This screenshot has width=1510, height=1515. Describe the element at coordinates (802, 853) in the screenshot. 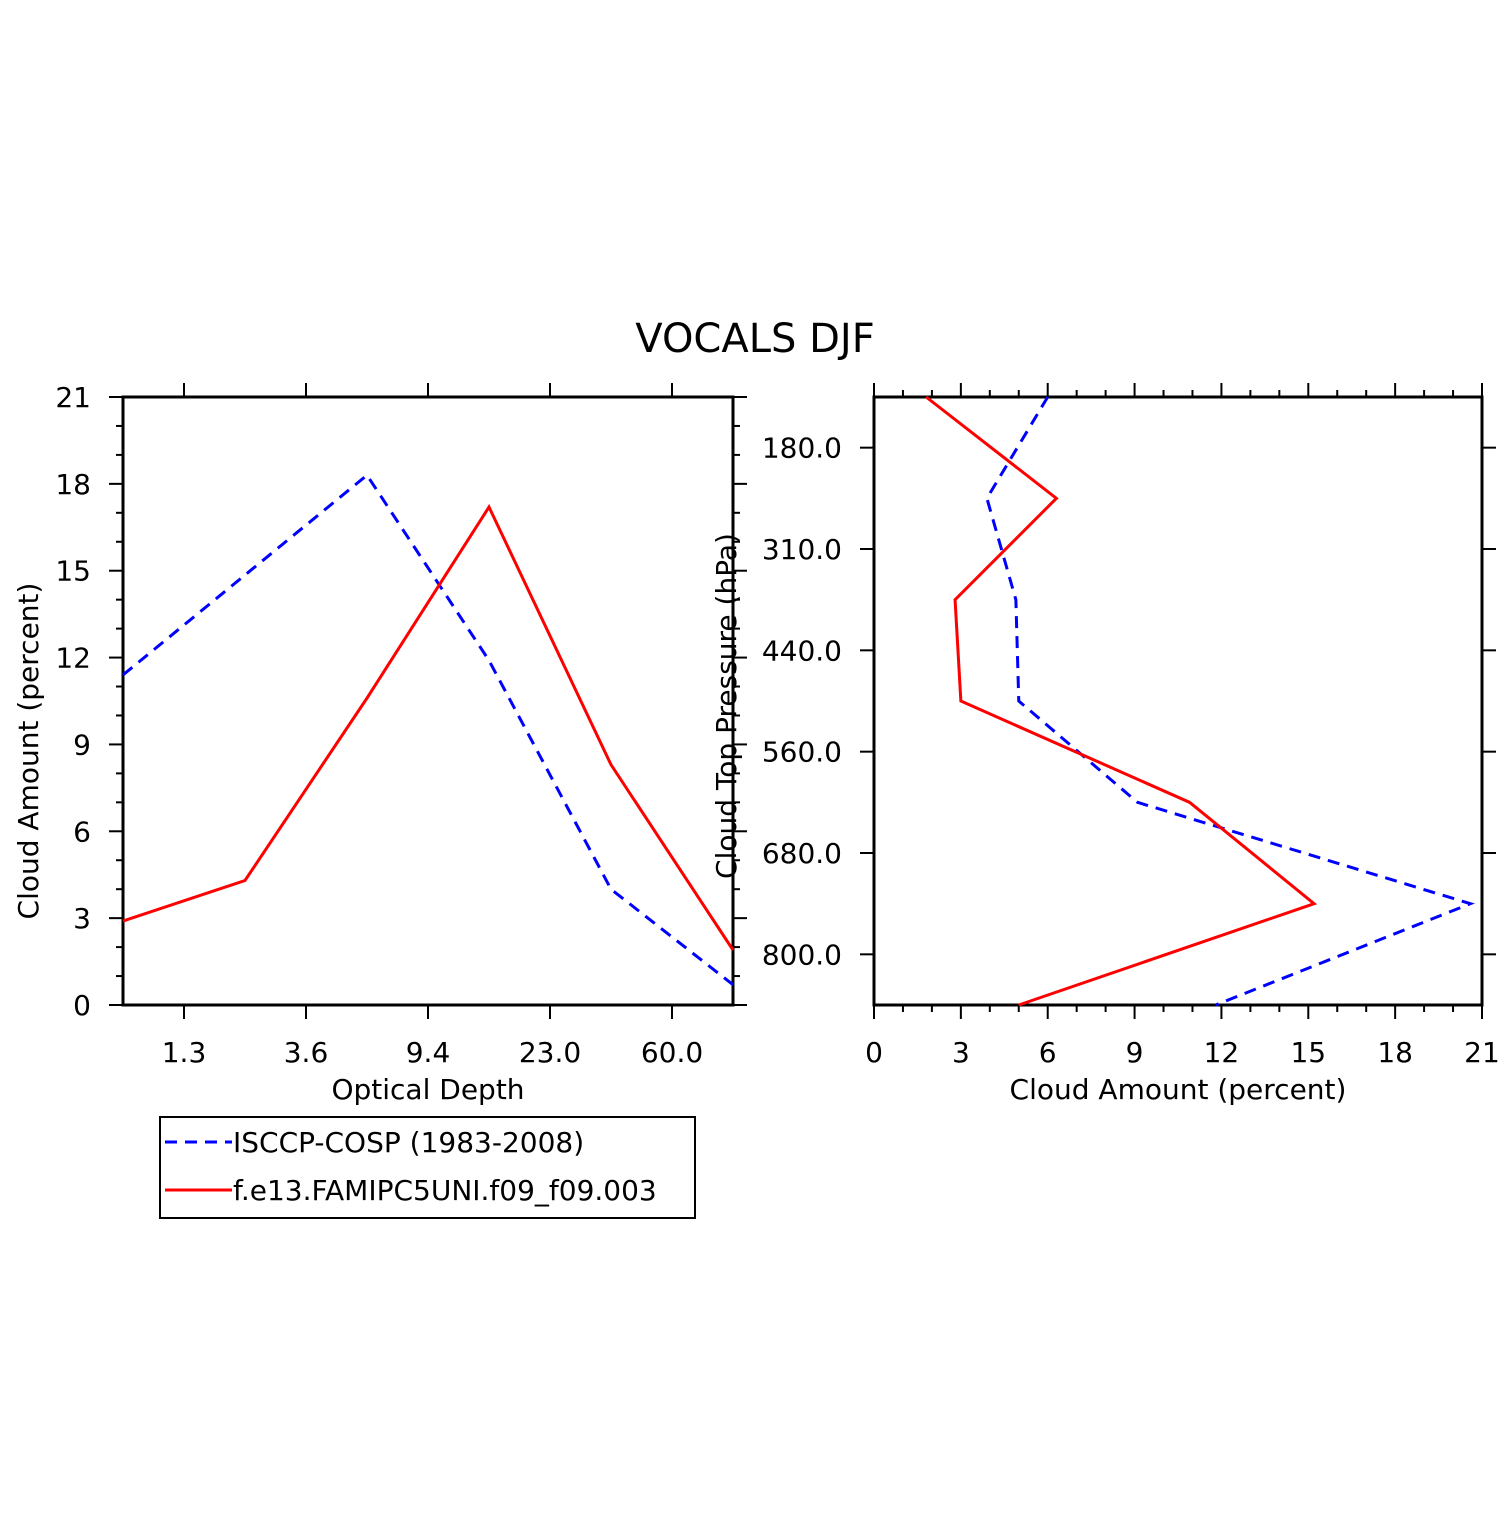

I see `right-y-tick-label: 680.0` at that location.